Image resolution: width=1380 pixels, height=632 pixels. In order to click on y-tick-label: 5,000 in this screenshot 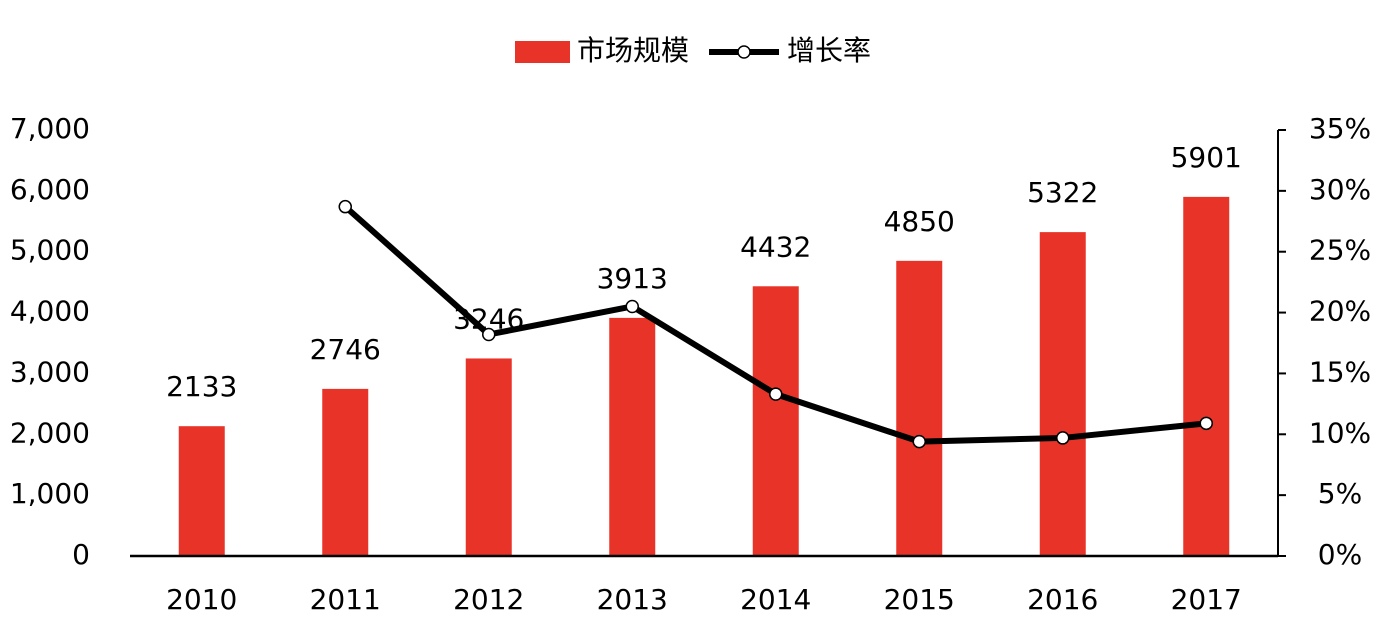, I will do `click(50, 250)`.